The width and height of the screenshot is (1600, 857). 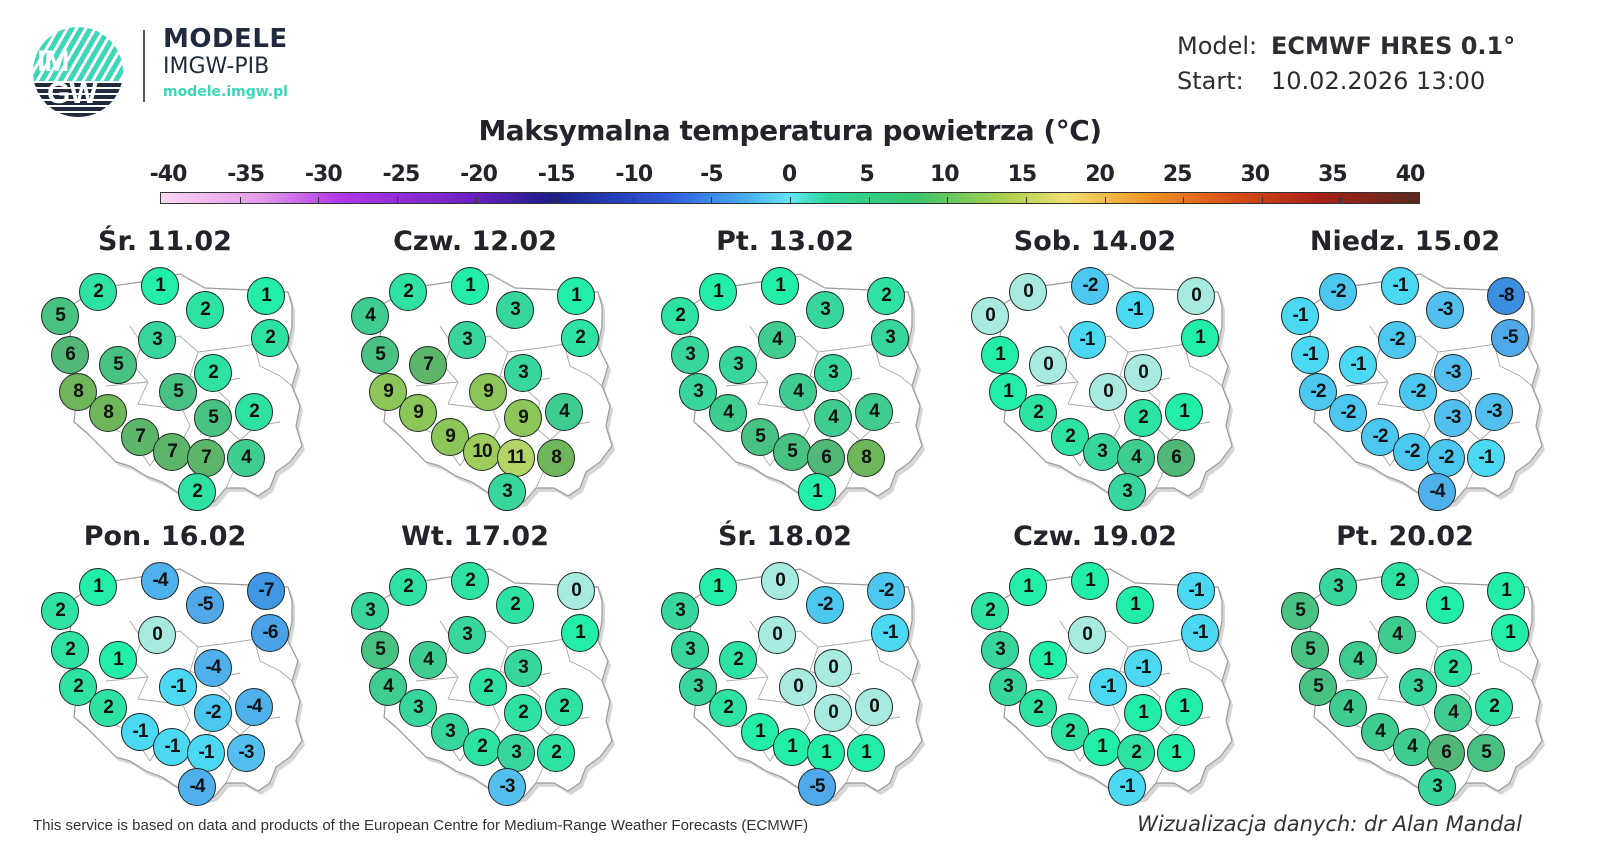 I want to click on logo-text-bottom: GW, so click(x=72, y=93).